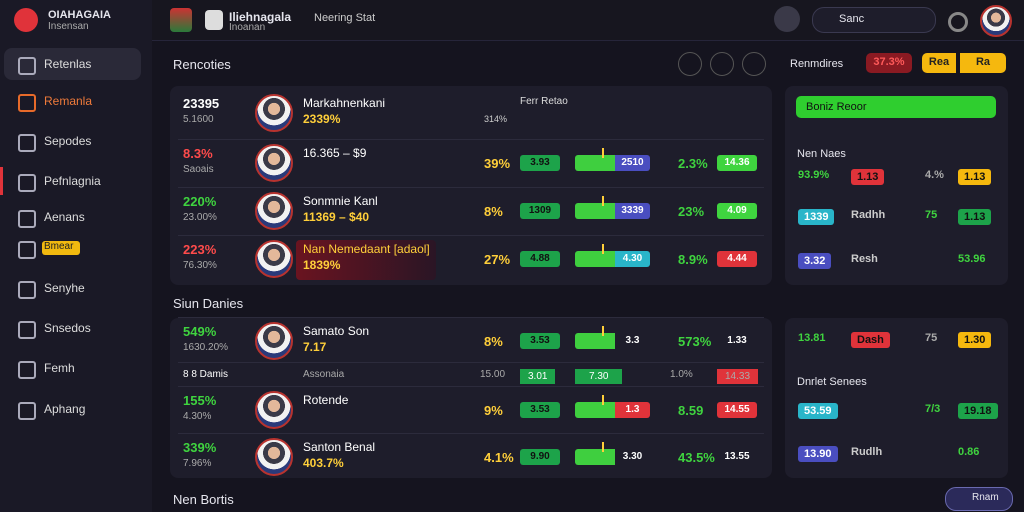 The height and width of the screenshot is (512, 1024). What do you see at coordinates (203, 499) in the screenshot?
I see `section-title: Nen Bortis` at bounding box center [203, 499].